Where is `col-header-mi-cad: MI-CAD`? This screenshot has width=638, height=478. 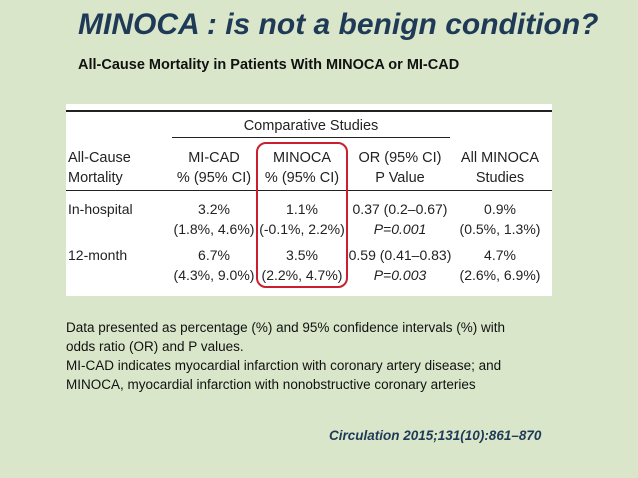
col-header-mi-cad: MI-CAD is located at coordinates (214, 158).